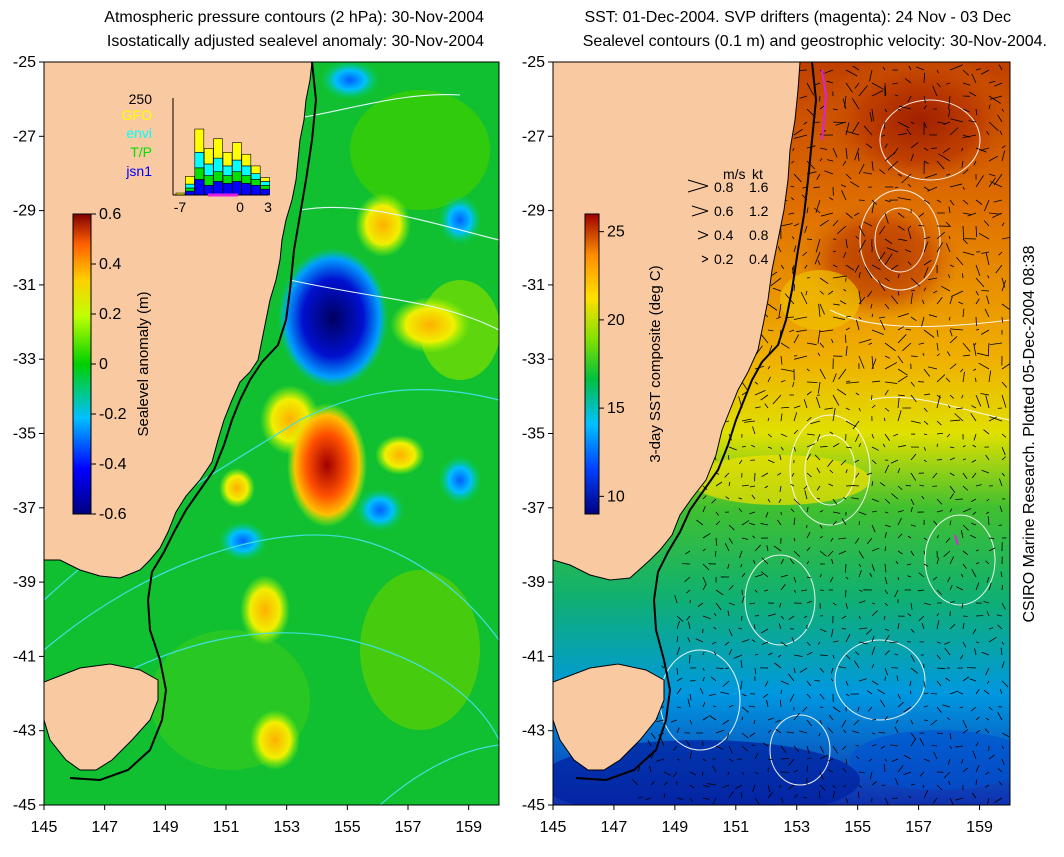 The image size is (1064, 857). I want to click on colorbar-tick-label: -0.2, so click(113, 414).